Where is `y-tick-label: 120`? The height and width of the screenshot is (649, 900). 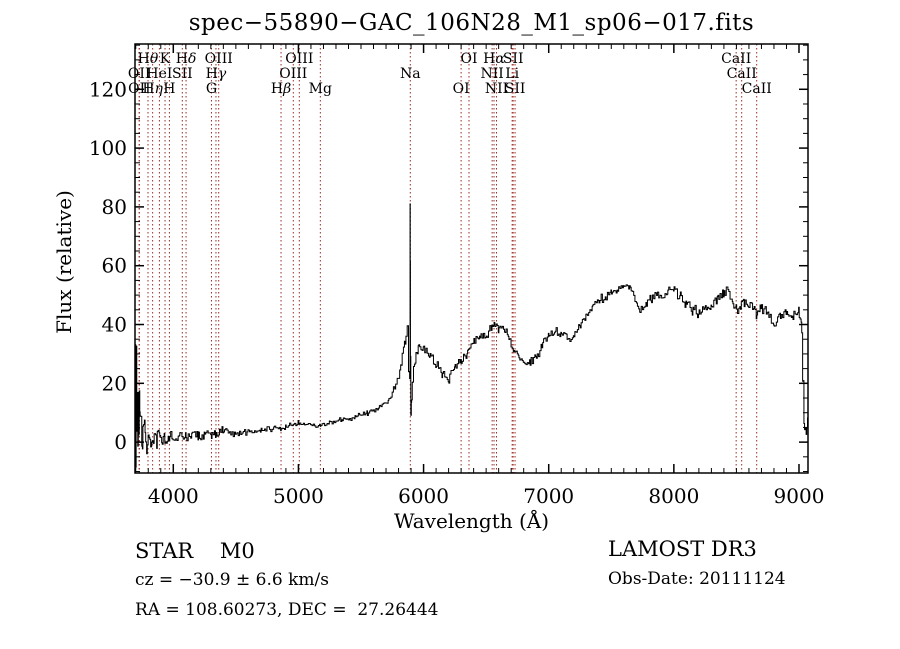 y-tick-label: 120 is located at coordinates (108, 89).